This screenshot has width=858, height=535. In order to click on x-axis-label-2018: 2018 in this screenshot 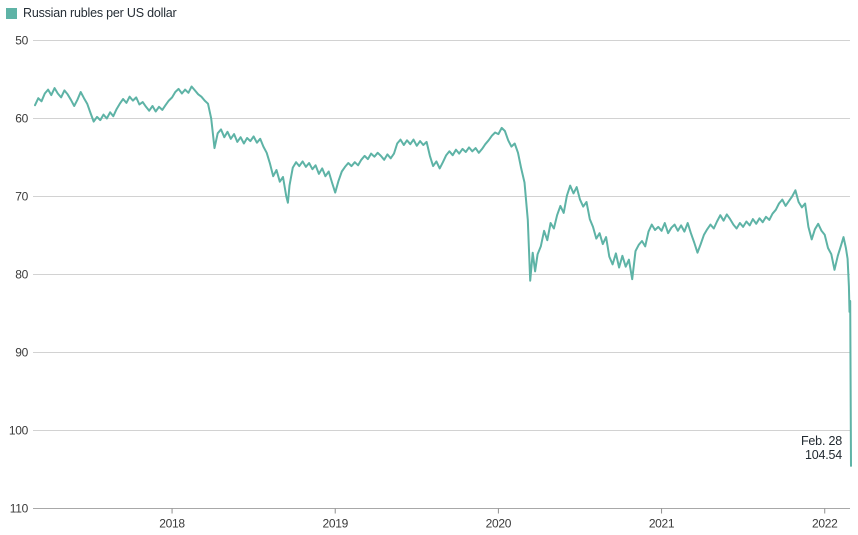, I will do `click(172, 524)`.